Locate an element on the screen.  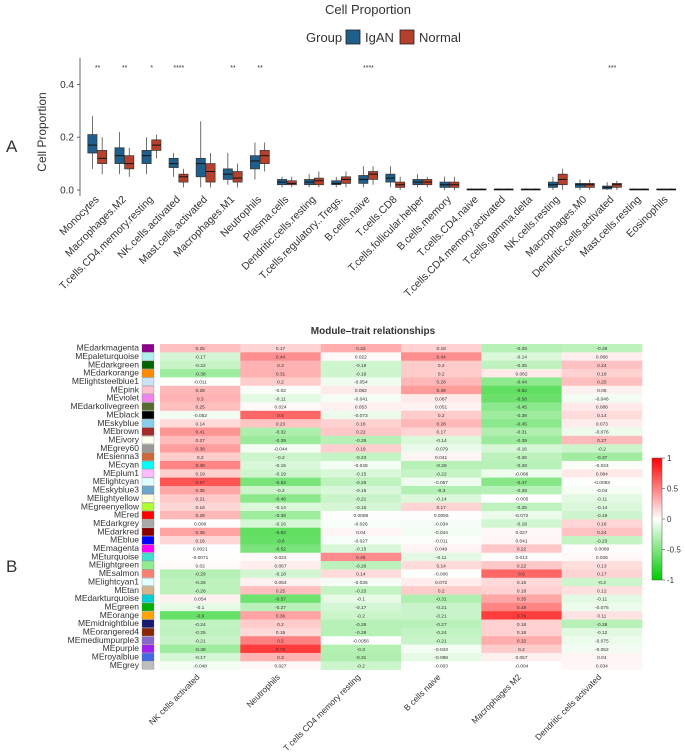
colorbar-tick-label: 0 is located at coordinates (669, 519).